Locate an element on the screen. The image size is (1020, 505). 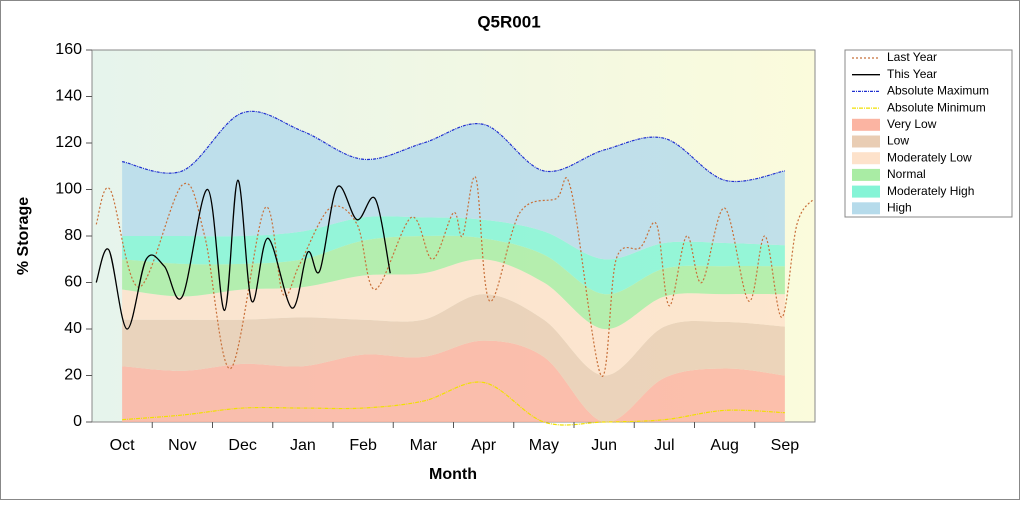
y-tick-label: 160 is located at coordinates (68, 49).